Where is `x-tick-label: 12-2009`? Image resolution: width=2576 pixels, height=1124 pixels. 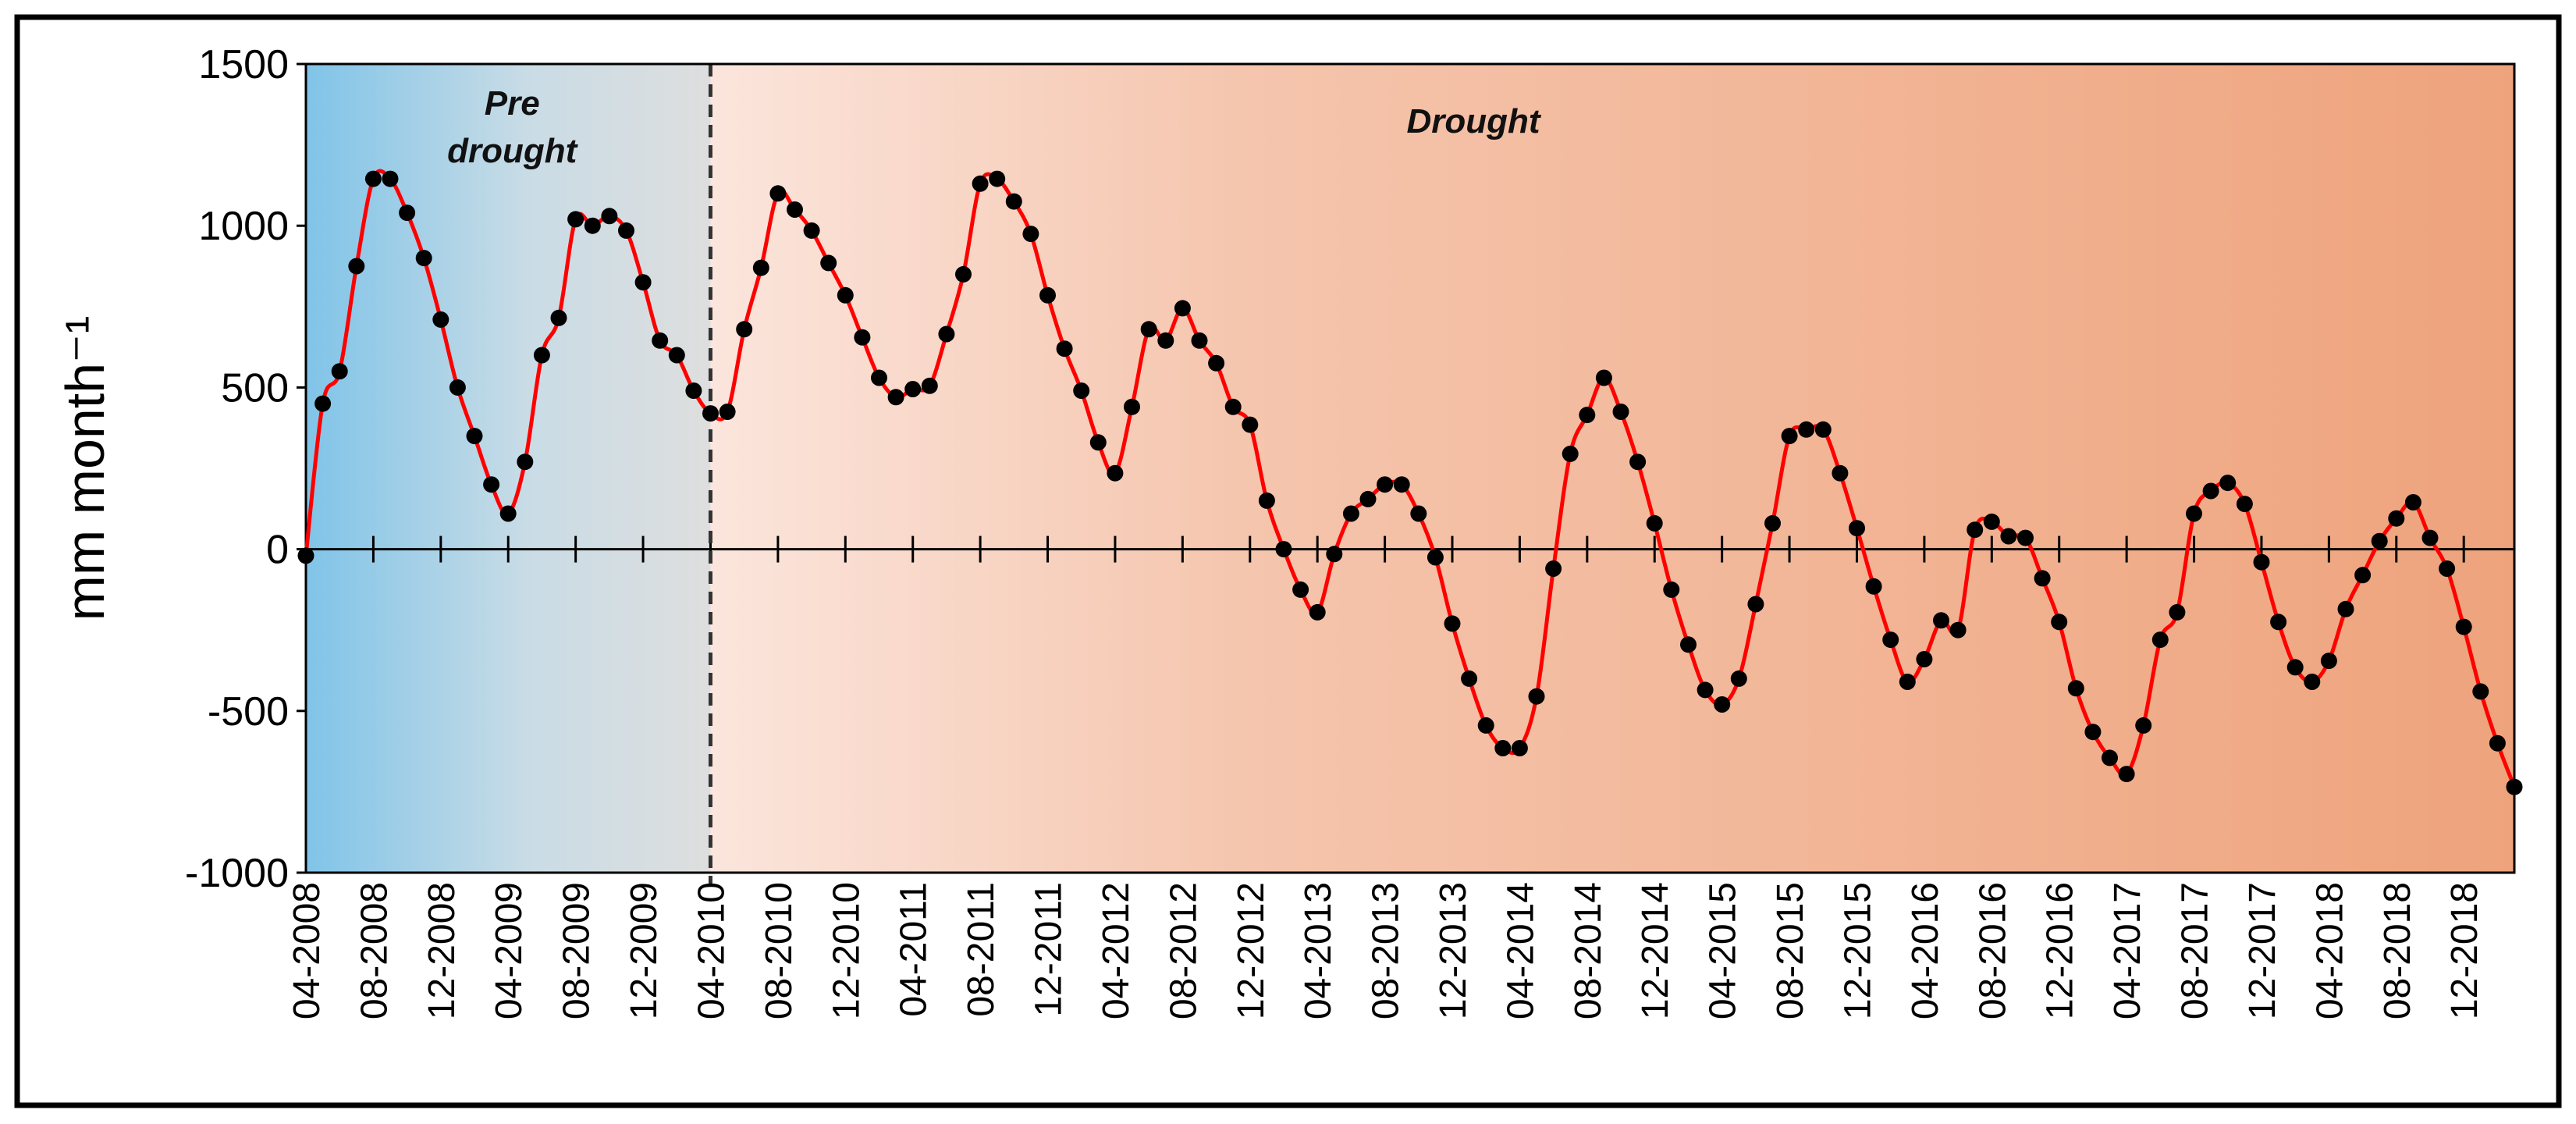 x-tick-label: 12-2009 is located at coordinates (644, 951).